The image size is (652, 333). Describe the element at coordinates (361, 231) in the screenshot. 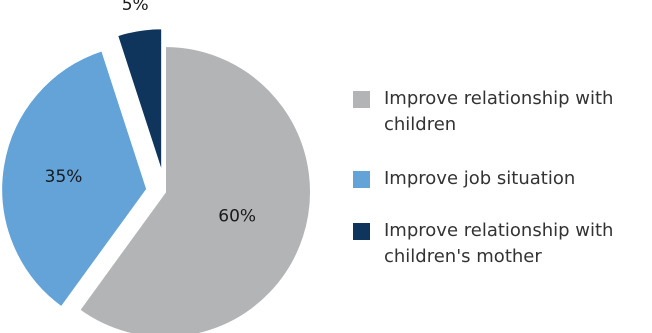

I see `legend-swatch-relationship-mother` at that location.